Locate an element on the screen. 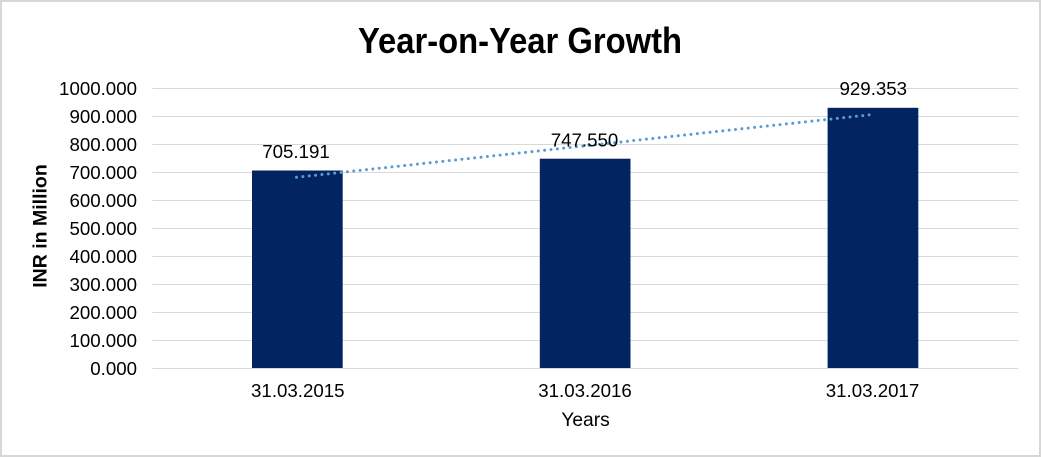 The width and height of the screenshot is (1041, 457). svg-text: 200.000 is located at coordinates (103, 312).